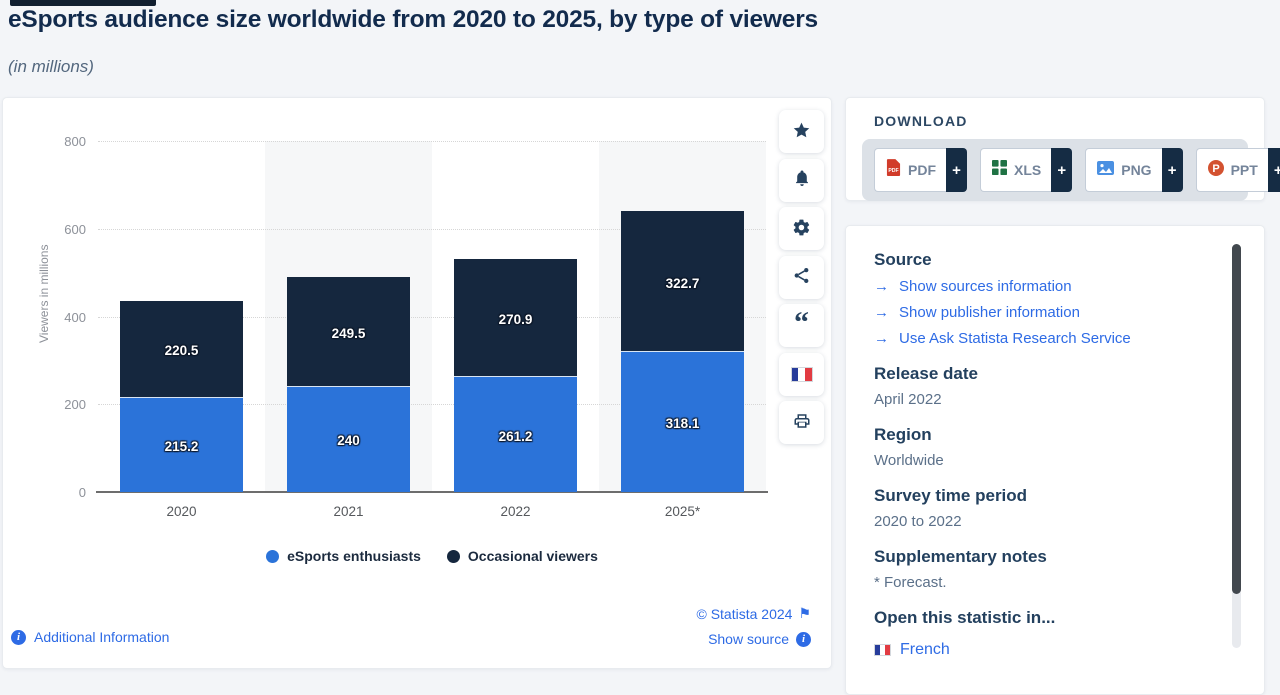  What do you see at coordinates (354, 556) in the screenshot?
I see `legend-label: eSports enthusiasts` at bounding box center [354, 556].